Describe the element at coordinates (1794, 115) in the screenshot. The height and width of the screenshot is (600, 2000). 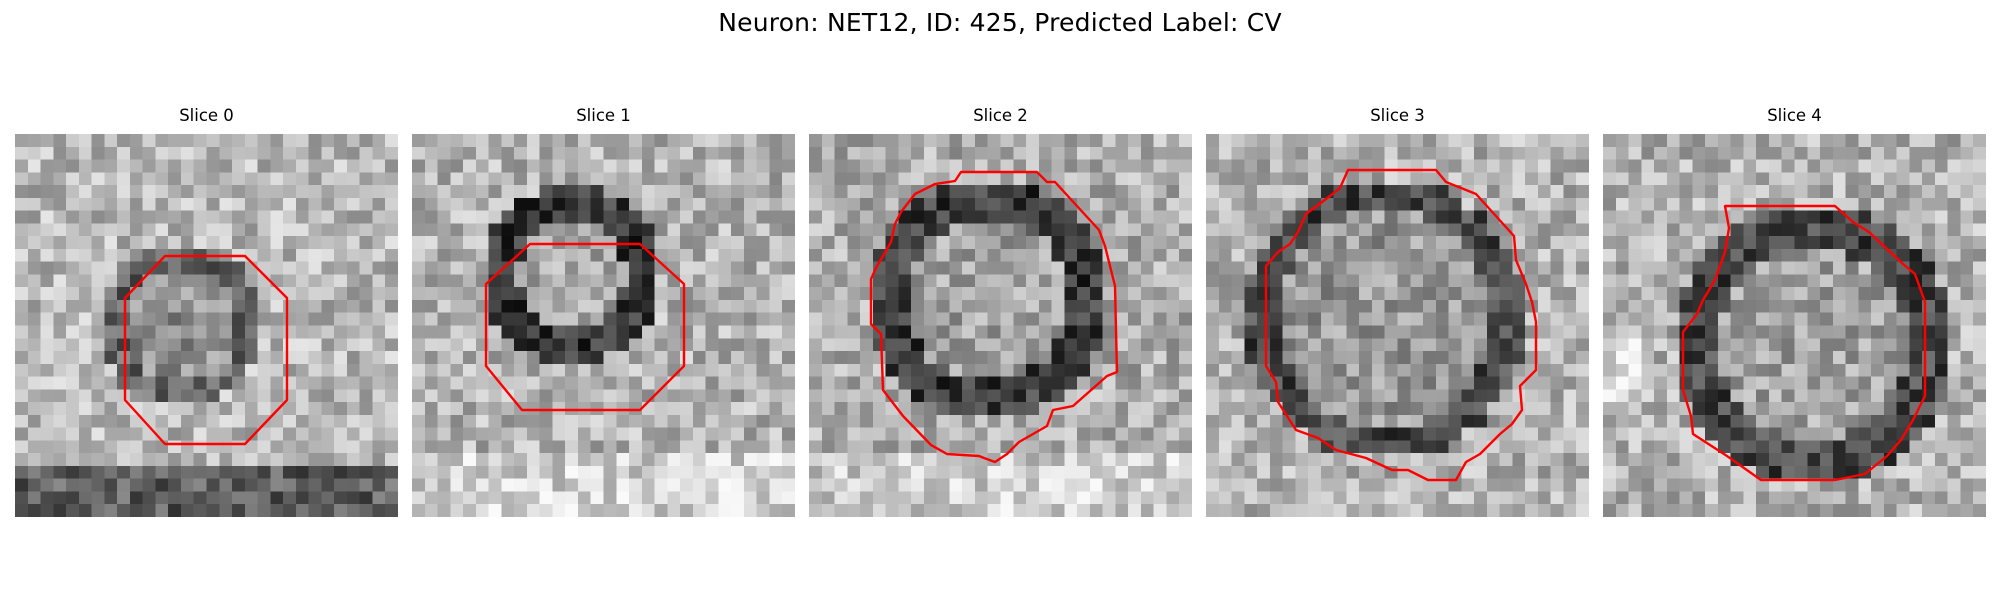
I see `slice-title: Slice 4` at that location.